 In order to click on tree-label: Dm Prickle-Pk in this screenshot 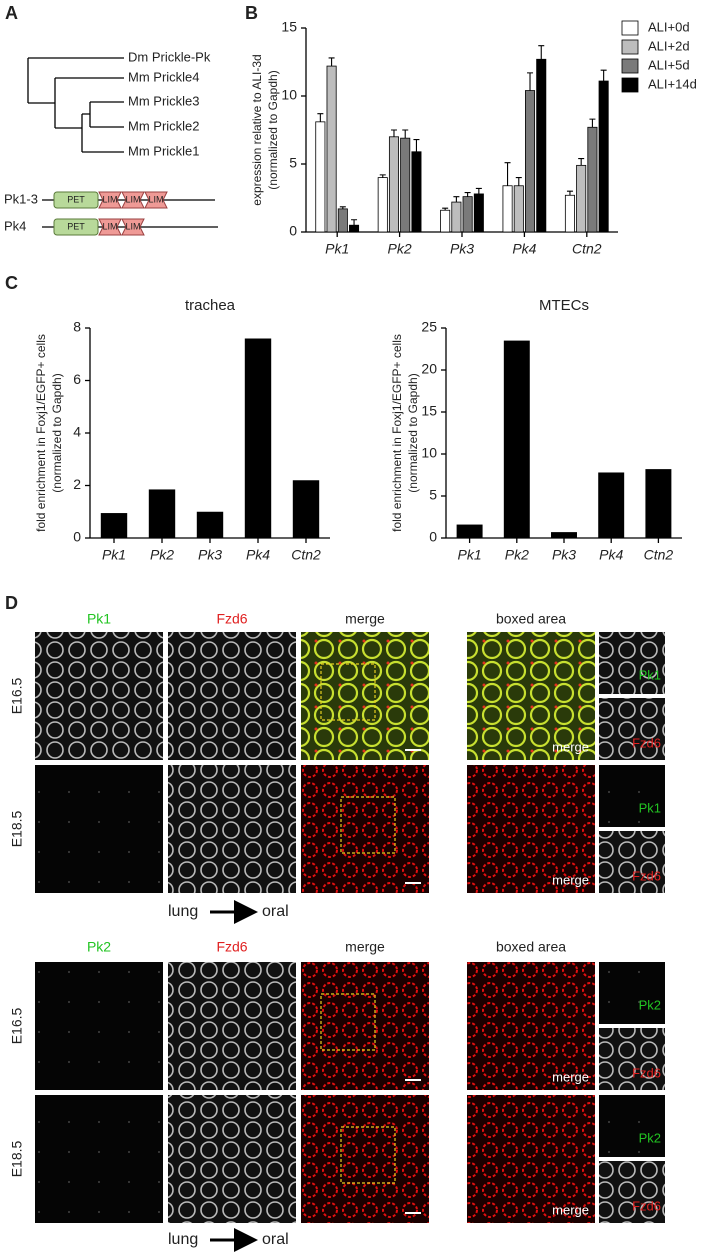, I will do `click(169, 56)`.